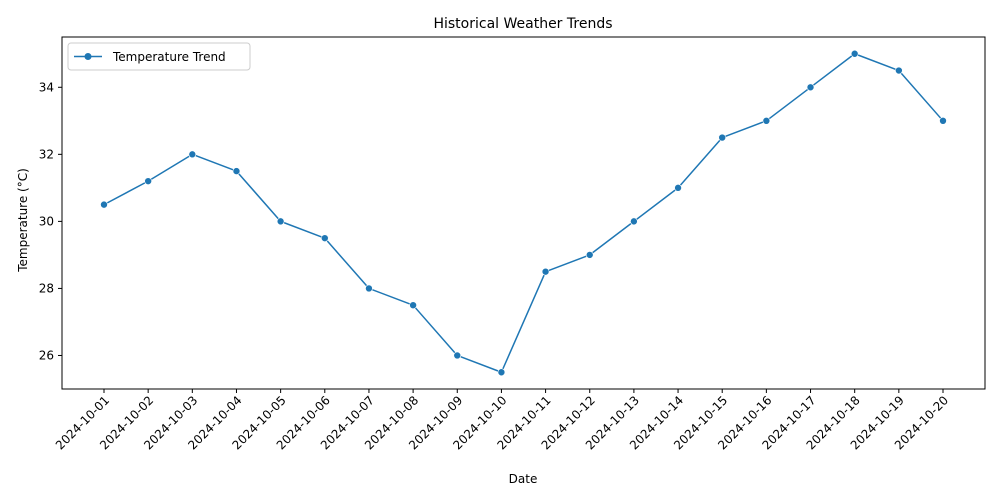  I want to click on y-tick-label: 28, so click(46, 288).